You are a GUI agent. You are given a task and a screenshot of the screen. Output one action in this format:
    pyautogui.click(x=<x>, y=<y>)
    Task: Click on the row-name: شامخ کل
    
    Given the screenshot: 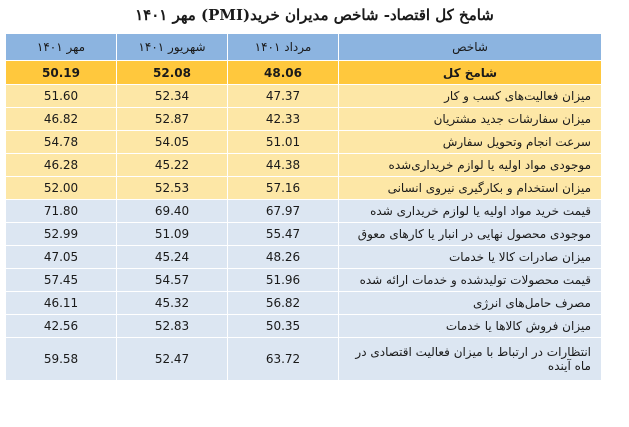 What is the action you would take?
    pyautogui.click(x=470, y=72)
    